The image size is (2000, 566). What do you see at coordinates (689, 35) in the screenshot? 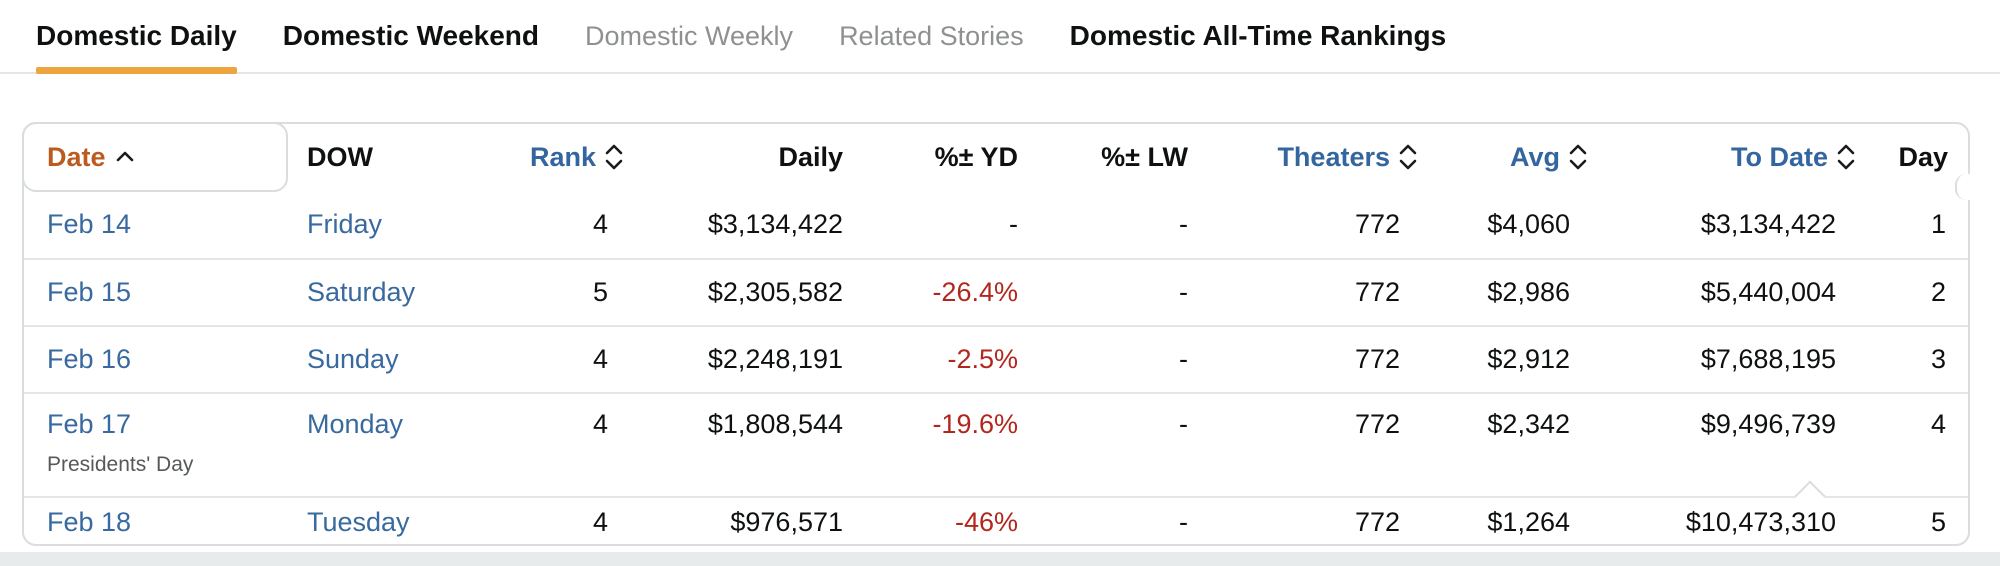
I see `tab-domestic-weekly: Domestic Weekly` at bounding box center [689, 35].